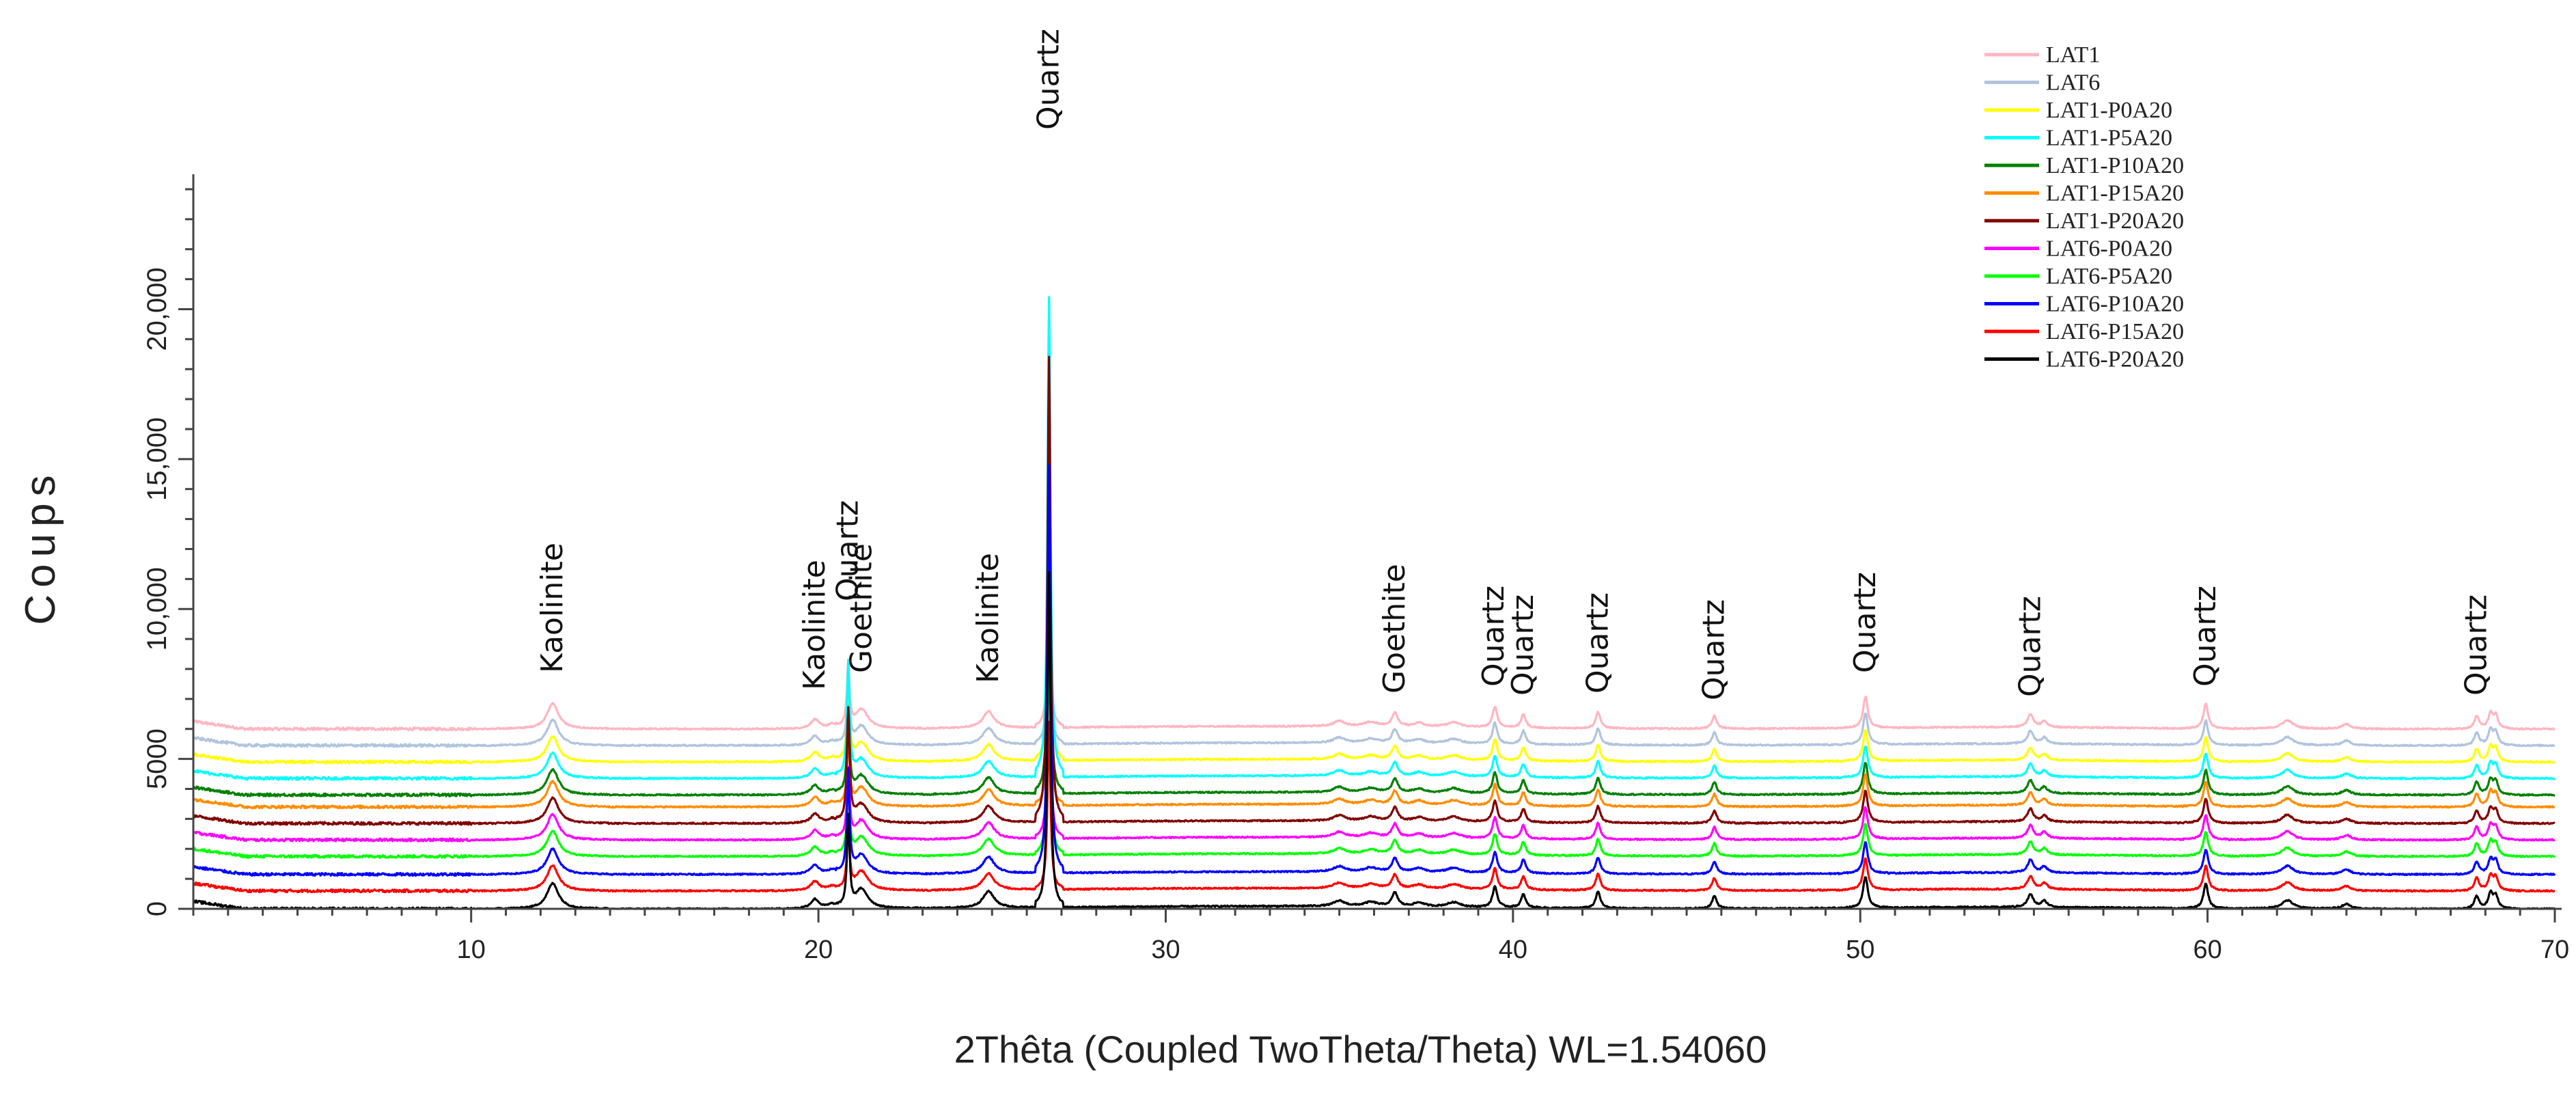 The height and width of the screenshot is (1094, 2576). Describe the element at coordinates (471, 950) in the screenshot. I see `x-tick-label: 10` at that location.